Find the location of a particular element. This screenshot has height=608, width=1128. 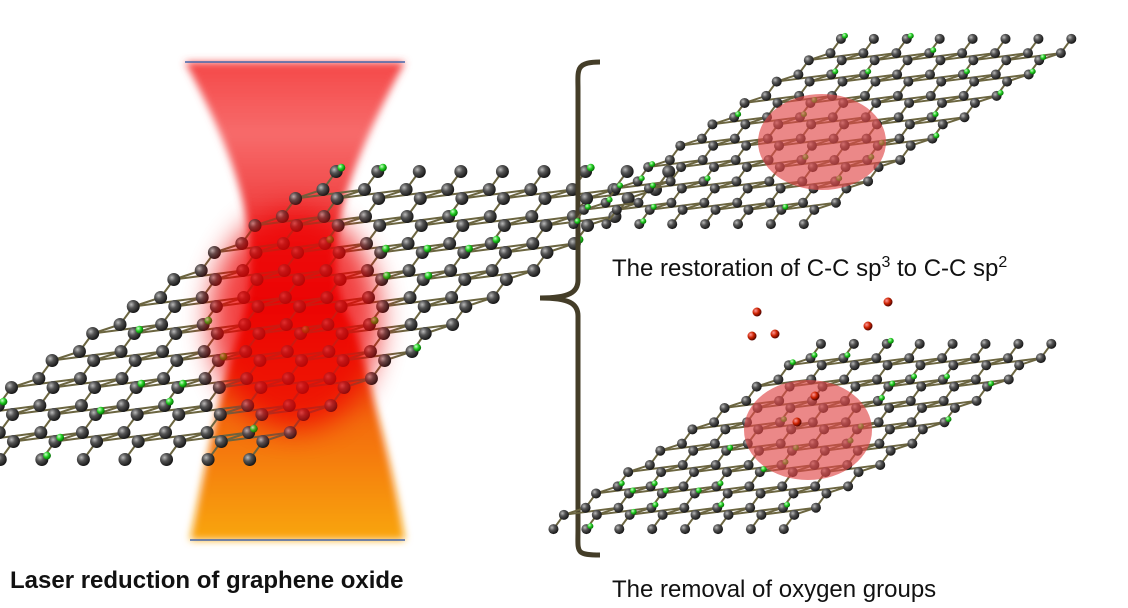

laser-spot is located at coordinates (295, 320).